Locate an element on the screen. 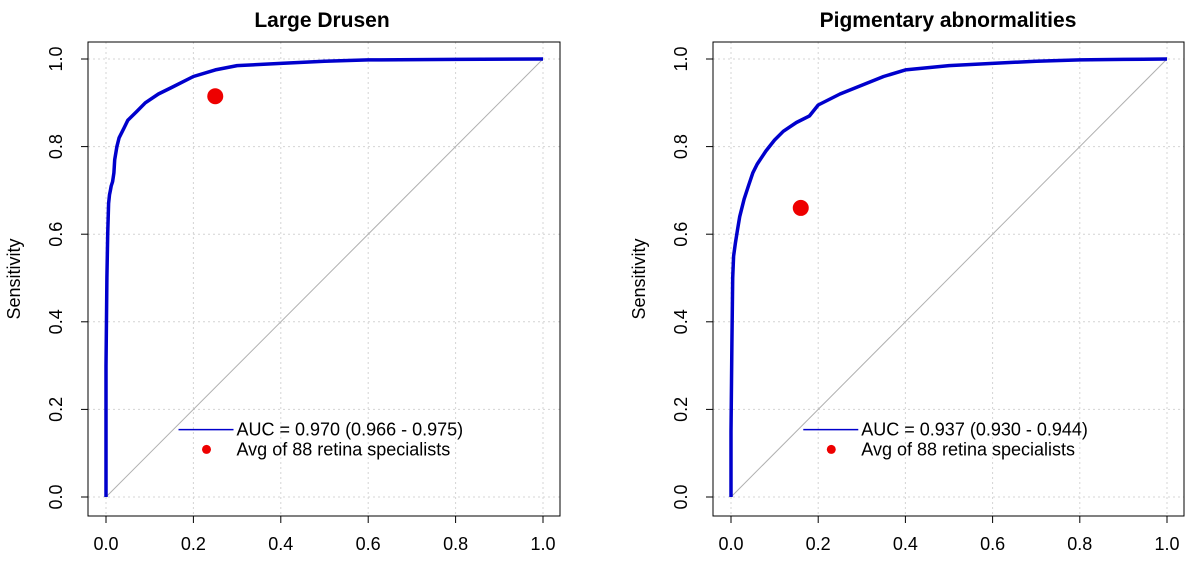  legend-label-auc: AUC = 0.937 (0.930 - 0.944) is located at coordinates (974, 430).